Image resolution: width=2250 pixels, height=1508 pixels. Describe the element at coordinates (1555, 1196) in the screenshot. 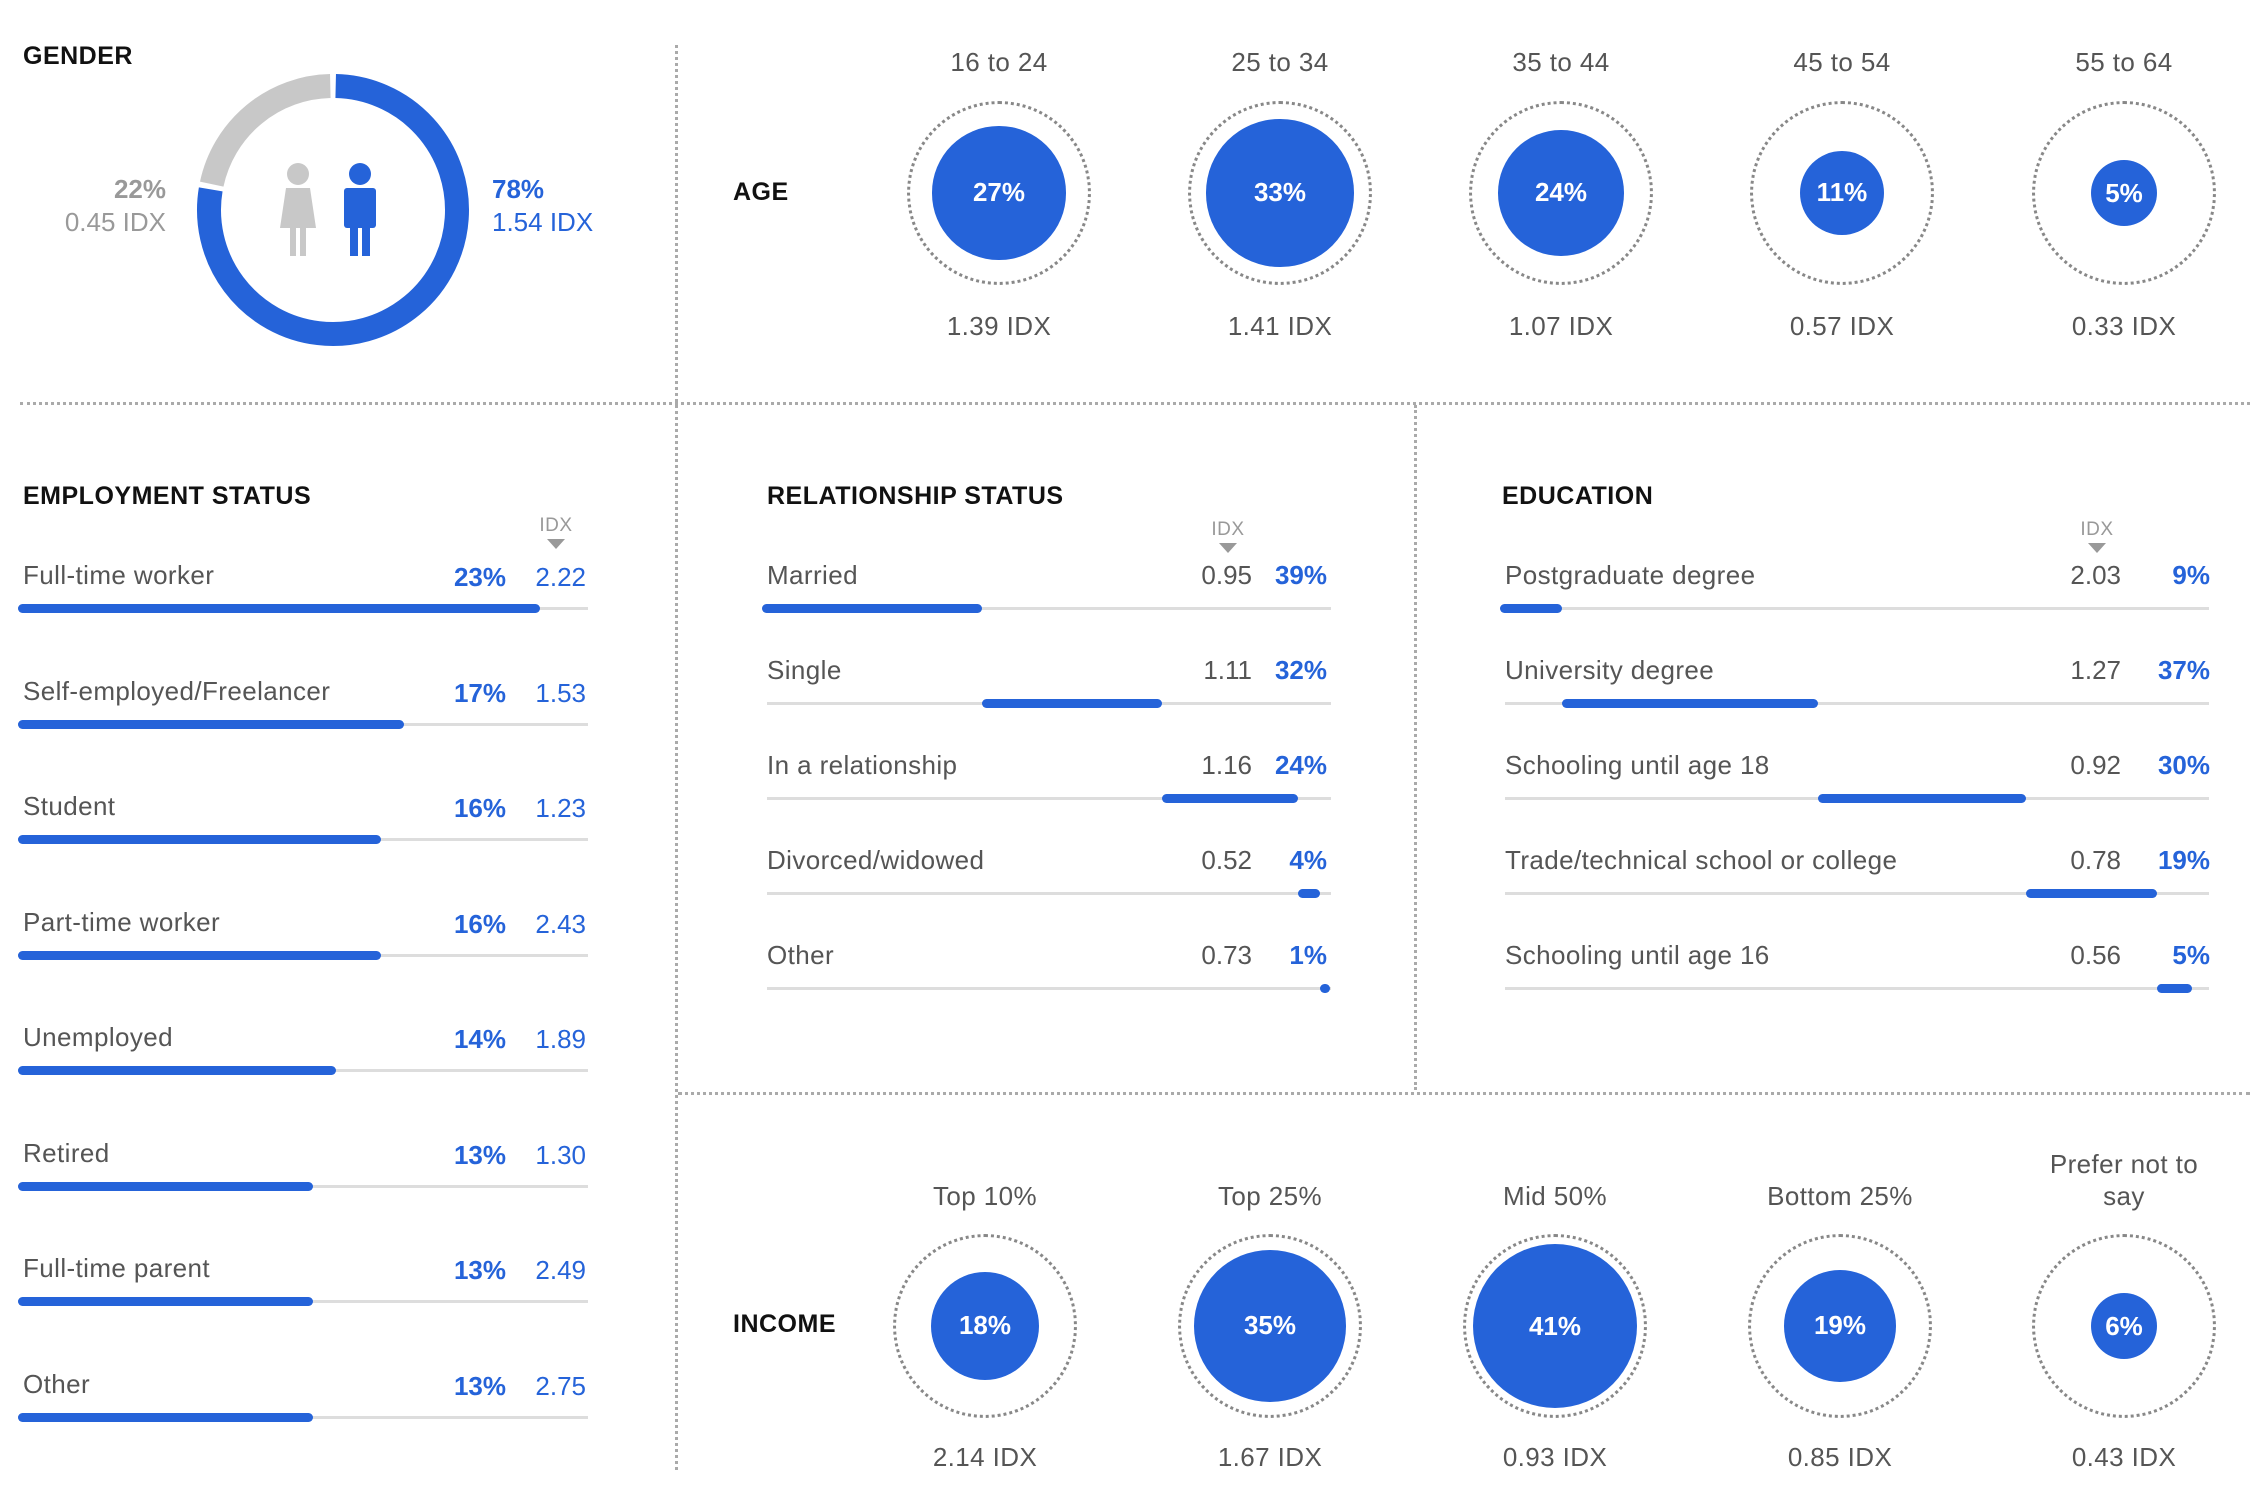

I see `income-category-label: Mid 50%` at that location.